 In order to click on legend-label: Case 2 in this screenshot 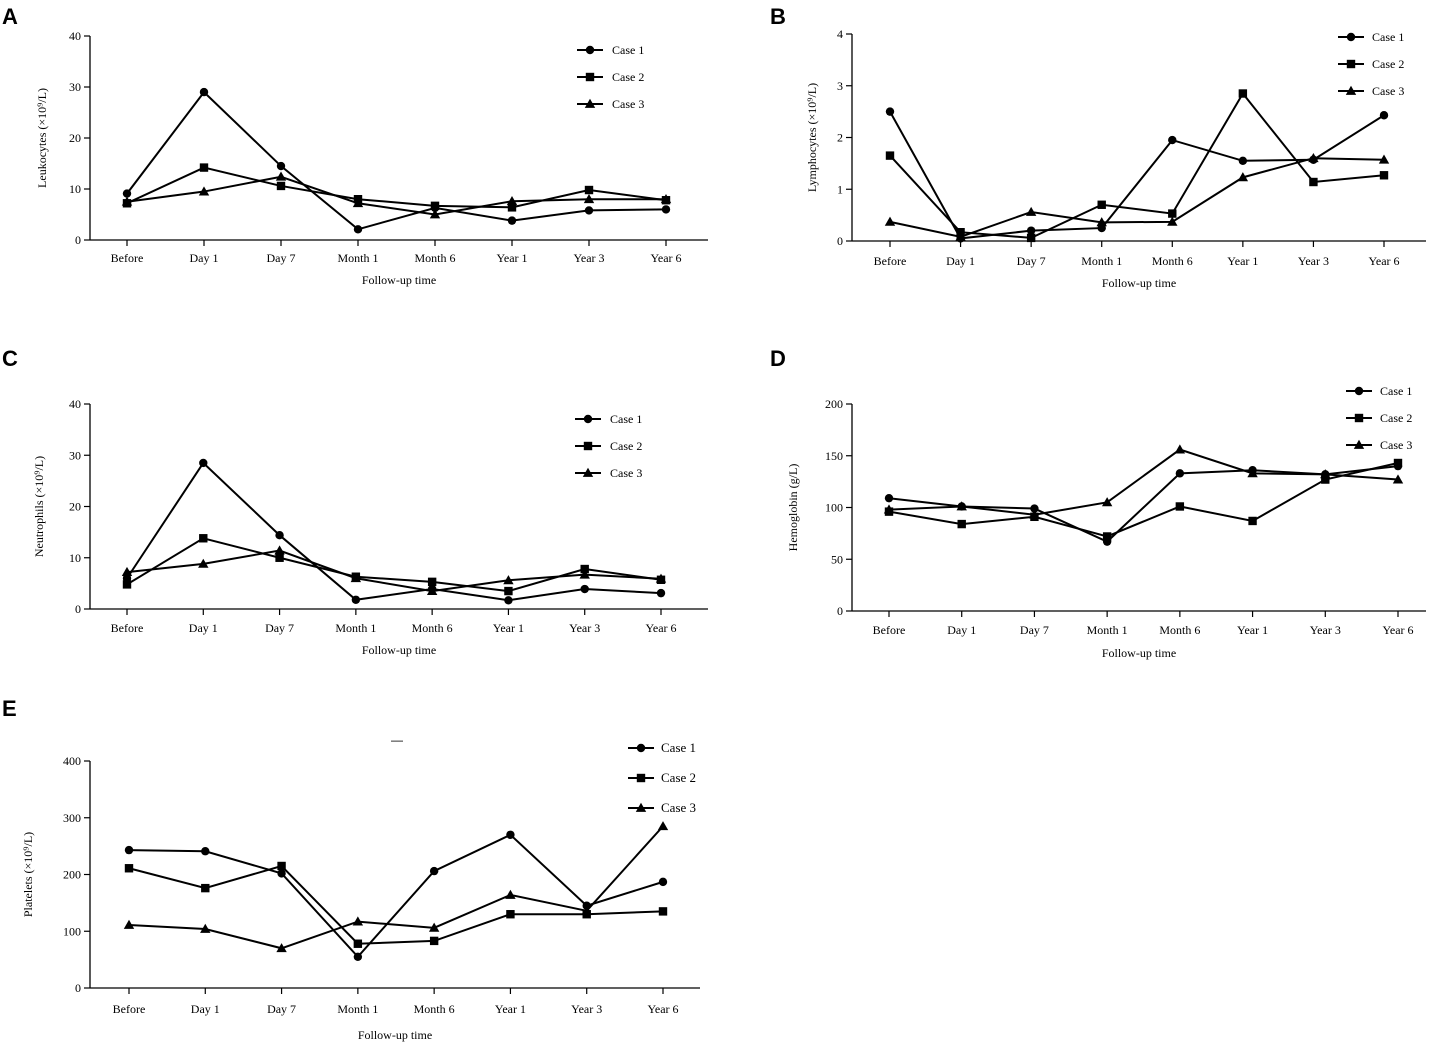, I will do `click(1388, 64)`.